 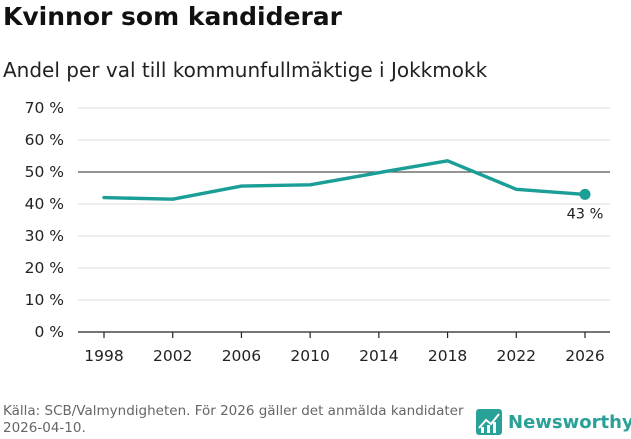 What do you see at coordinates (44, 268) in the screenshot?
I see `y-tick-label: 20 %` at bounding box center [44, 268].